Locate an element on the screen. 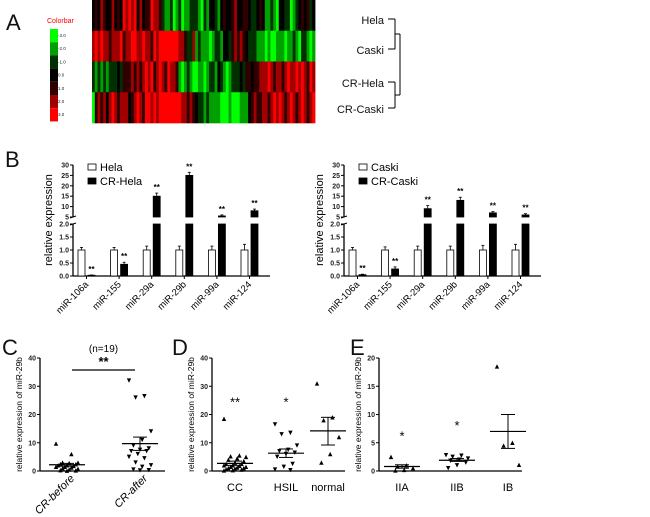 The width and height of the screenshot is (650, 517). x-tick-label: miR-99a is located at coordinates (205, 296).